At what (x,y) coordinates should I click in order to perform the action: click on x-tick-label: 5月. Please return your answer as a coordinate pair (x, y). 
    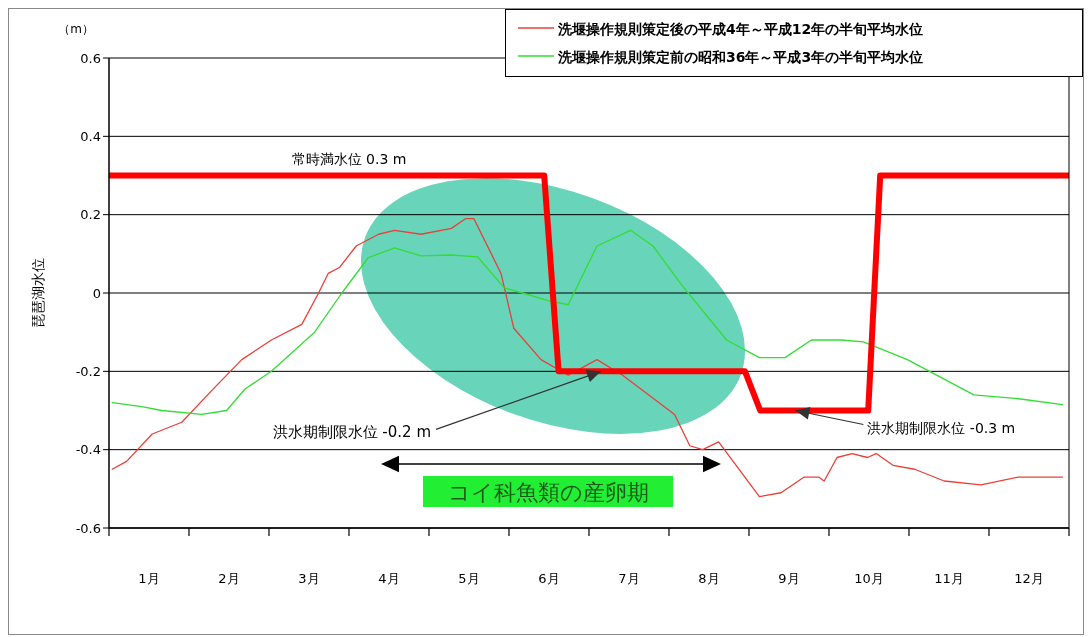
    Looking at the image, I should click on (469, 578).